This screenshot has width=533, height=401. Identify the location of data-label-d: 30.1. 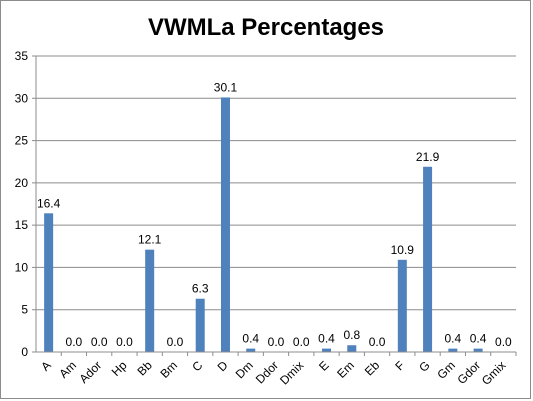
(226, 87).